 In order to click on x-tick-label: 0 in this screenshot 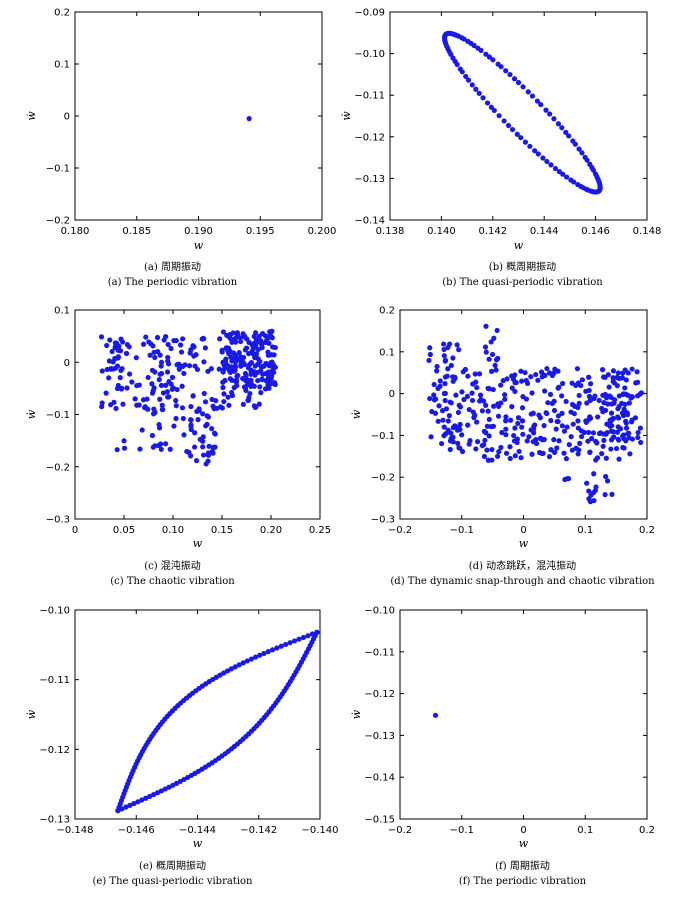, I will do `click(523, 830)`.